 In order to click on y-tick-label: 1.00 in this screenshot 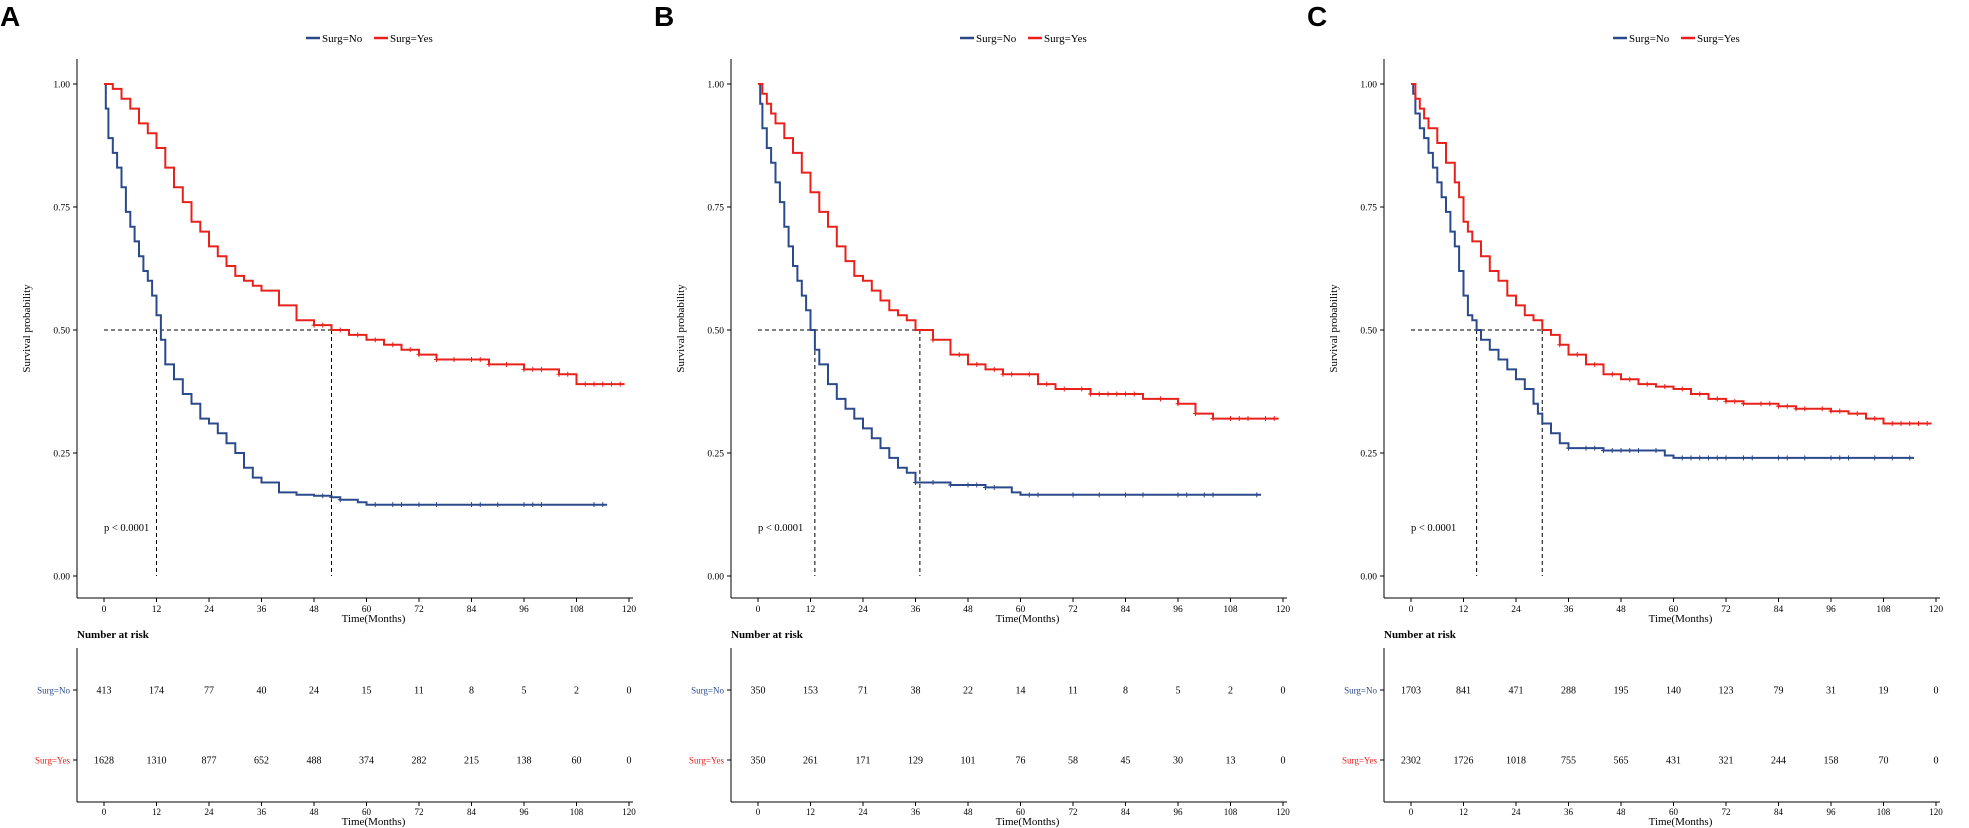, I will do `click(1368, 86)`.